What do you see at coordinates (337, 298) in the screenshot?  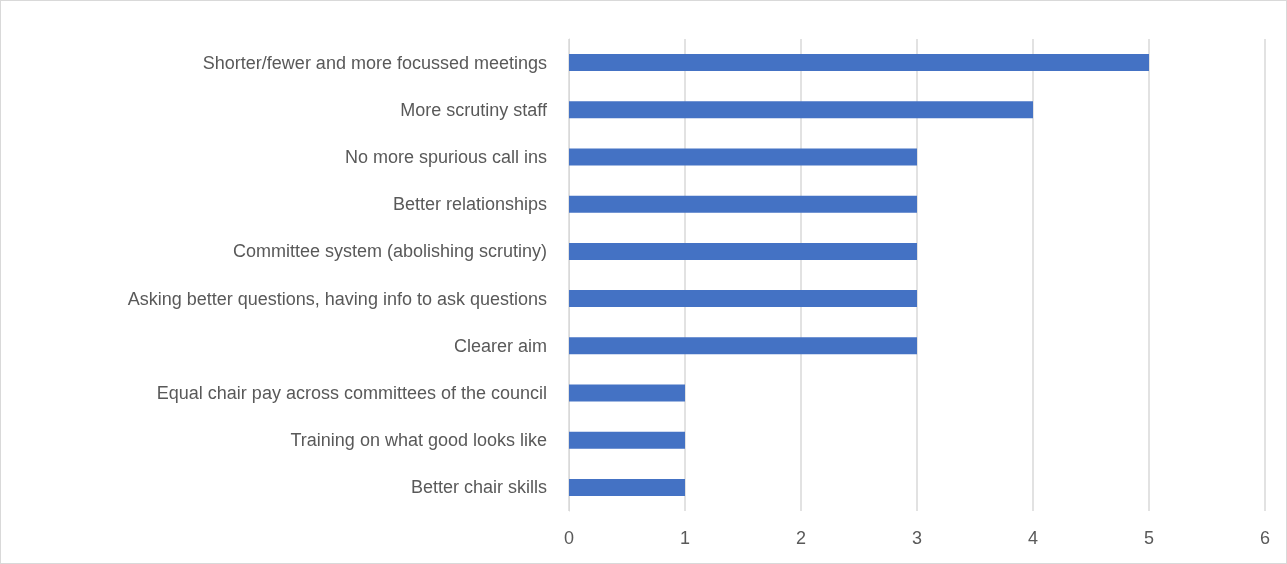 I see `y-tick-label: Asking better questions, having info to ask questions` at bounding box center [337, 298].